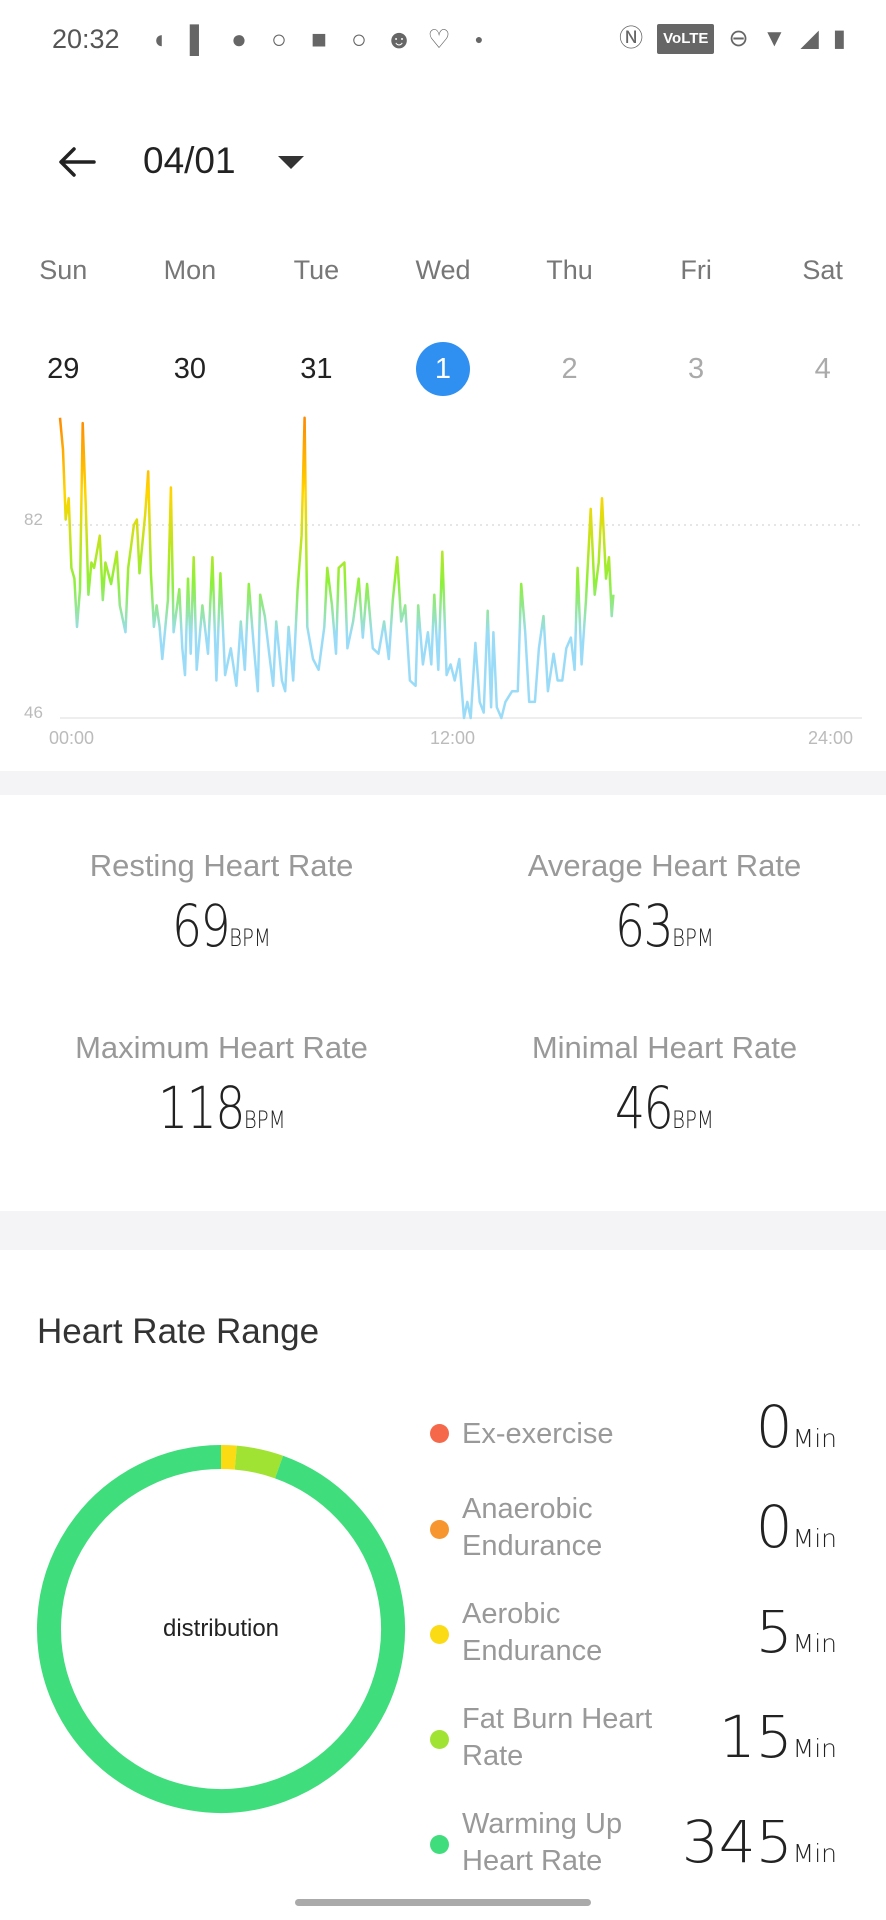  What do you see at coordinates (221, 1047) in the screenshot?
I see `stat-label: Maximum Heart Rate` at bounding box center [221, 1047].